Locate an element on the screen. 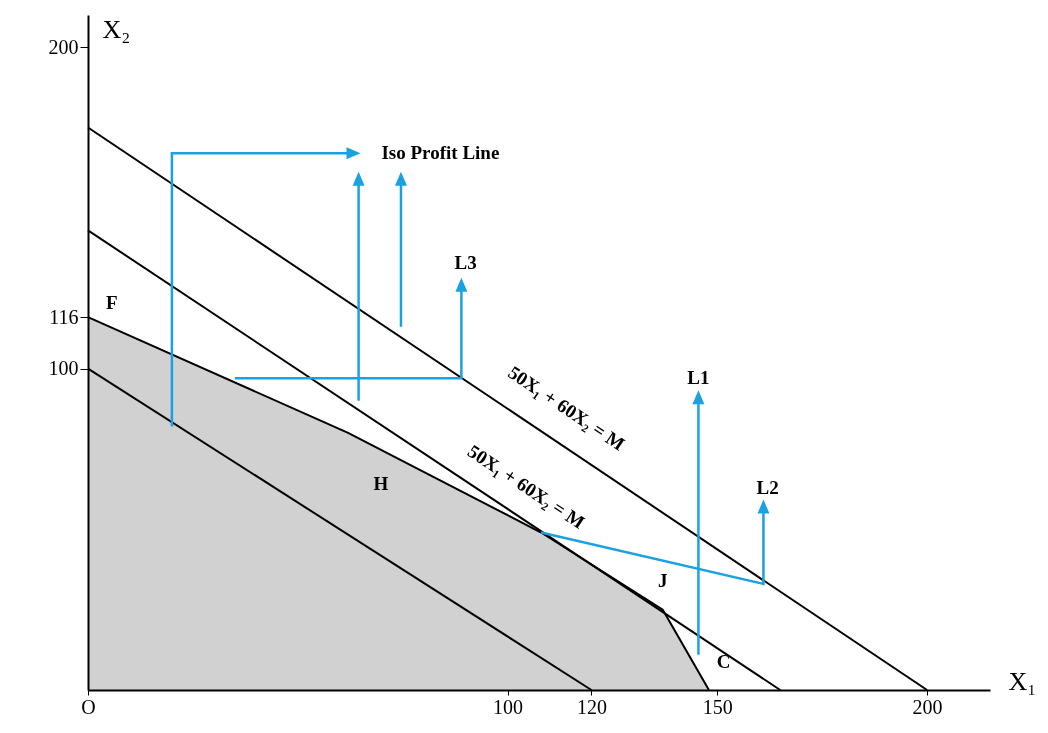 The width and height of the screenshot is (1048, 733). y-tick-label: 200 is located at coordinates (63, 46).